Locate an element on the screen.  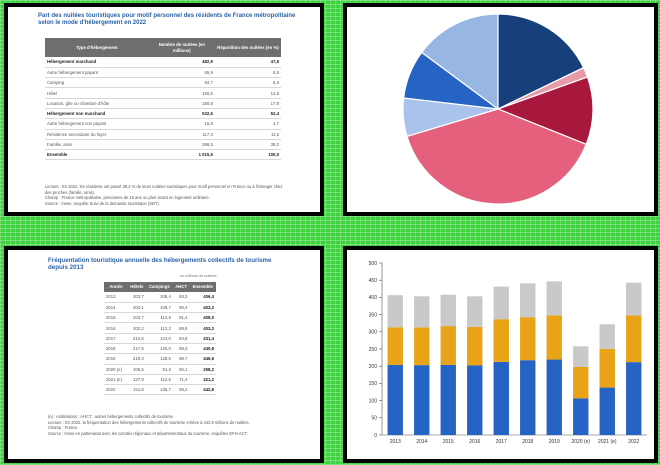
pie-chart is located at coordinates (498, 109).